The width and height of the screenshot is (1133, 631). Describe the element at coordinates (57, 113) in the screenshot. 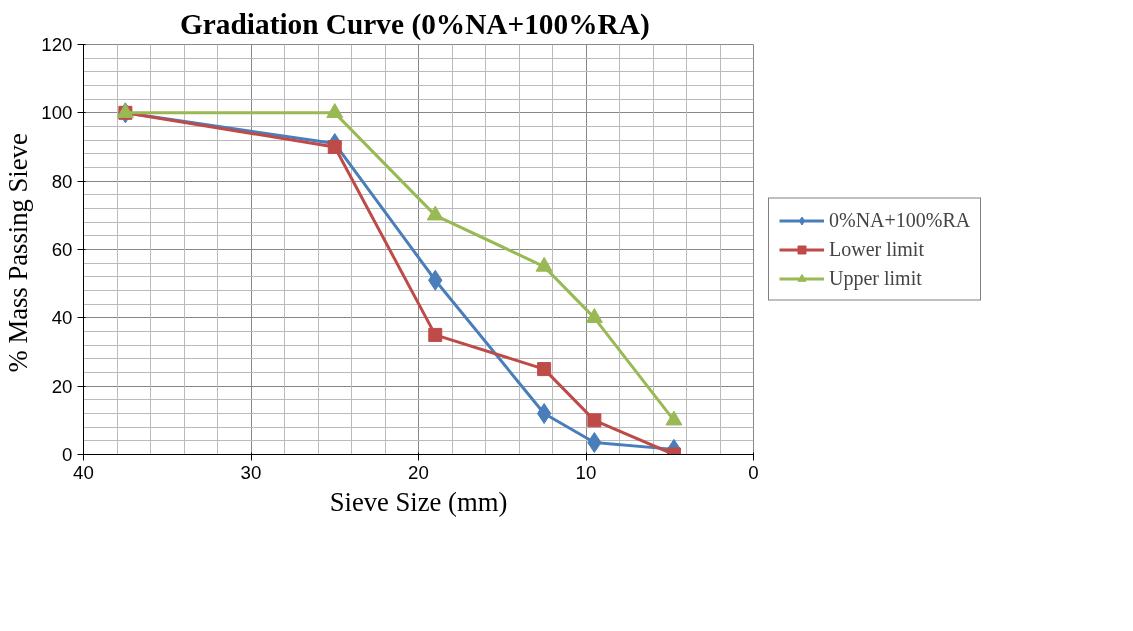

I see `y-tick-label: 100` at that location.